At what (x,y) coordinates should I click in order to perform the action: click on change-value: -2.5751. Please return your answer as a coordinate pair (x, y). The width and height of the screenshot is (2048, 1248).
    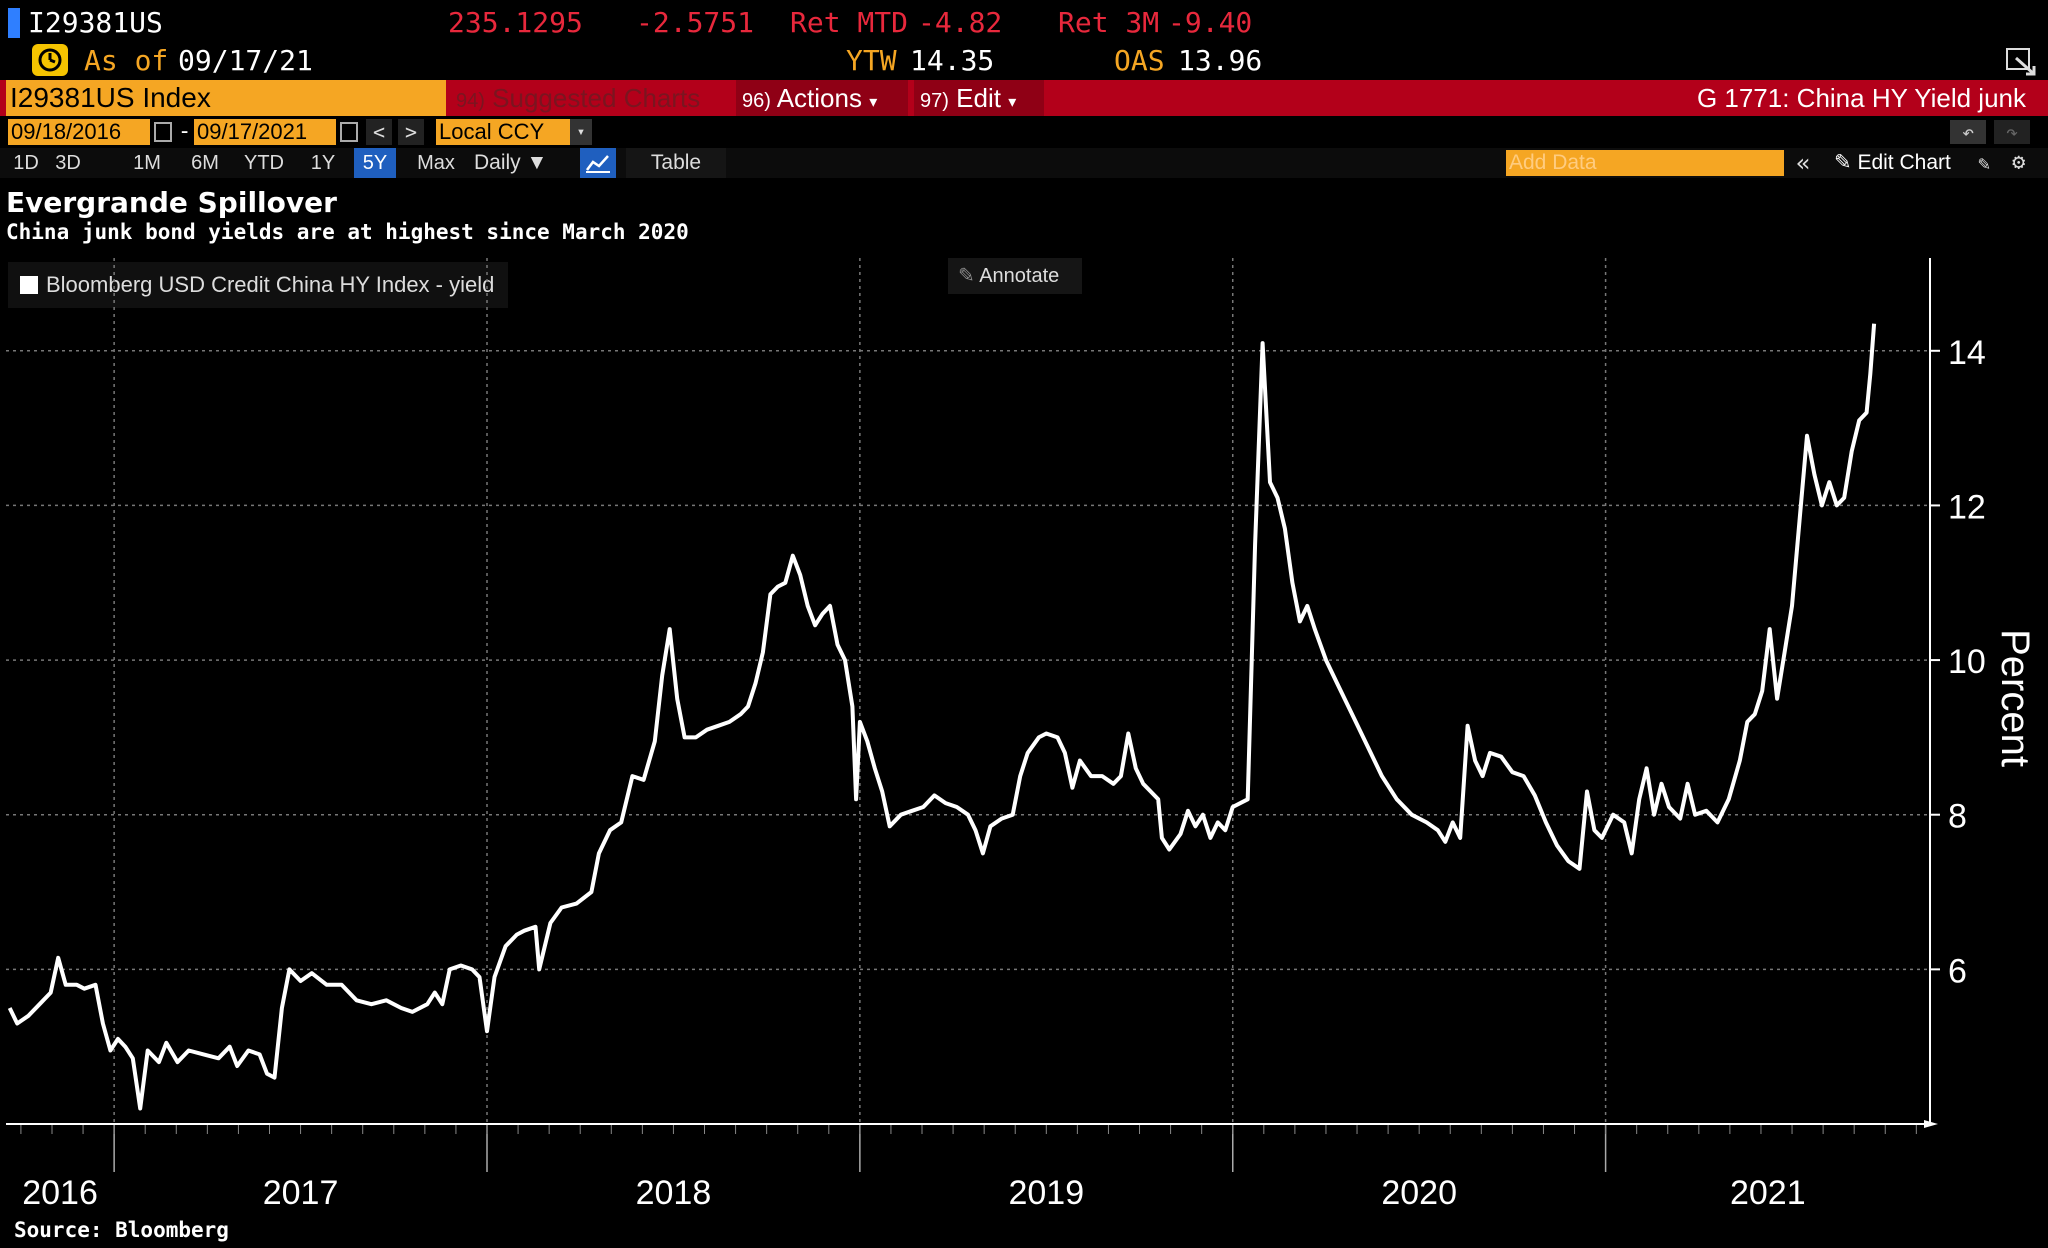
    Looking at the image, I should click on (695, 22).